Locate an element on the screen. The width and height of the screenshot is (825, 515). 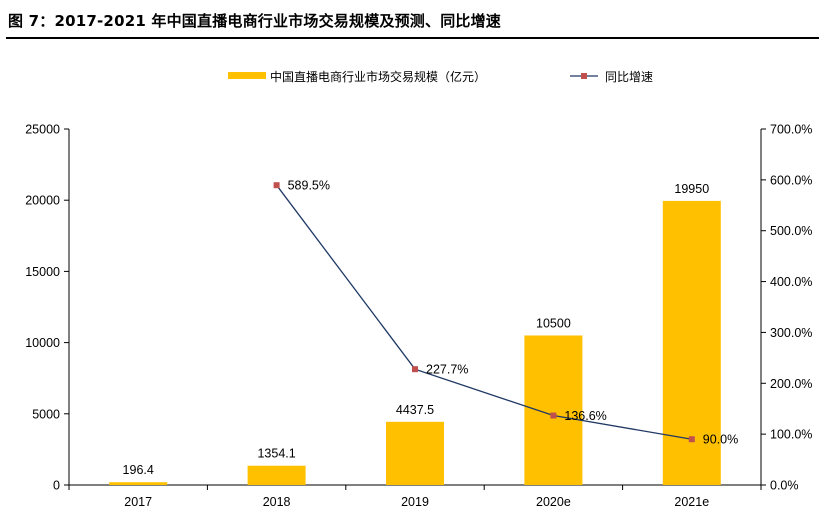
right-axis-tick-label: 200.0% is located at coordinates (791, 384).